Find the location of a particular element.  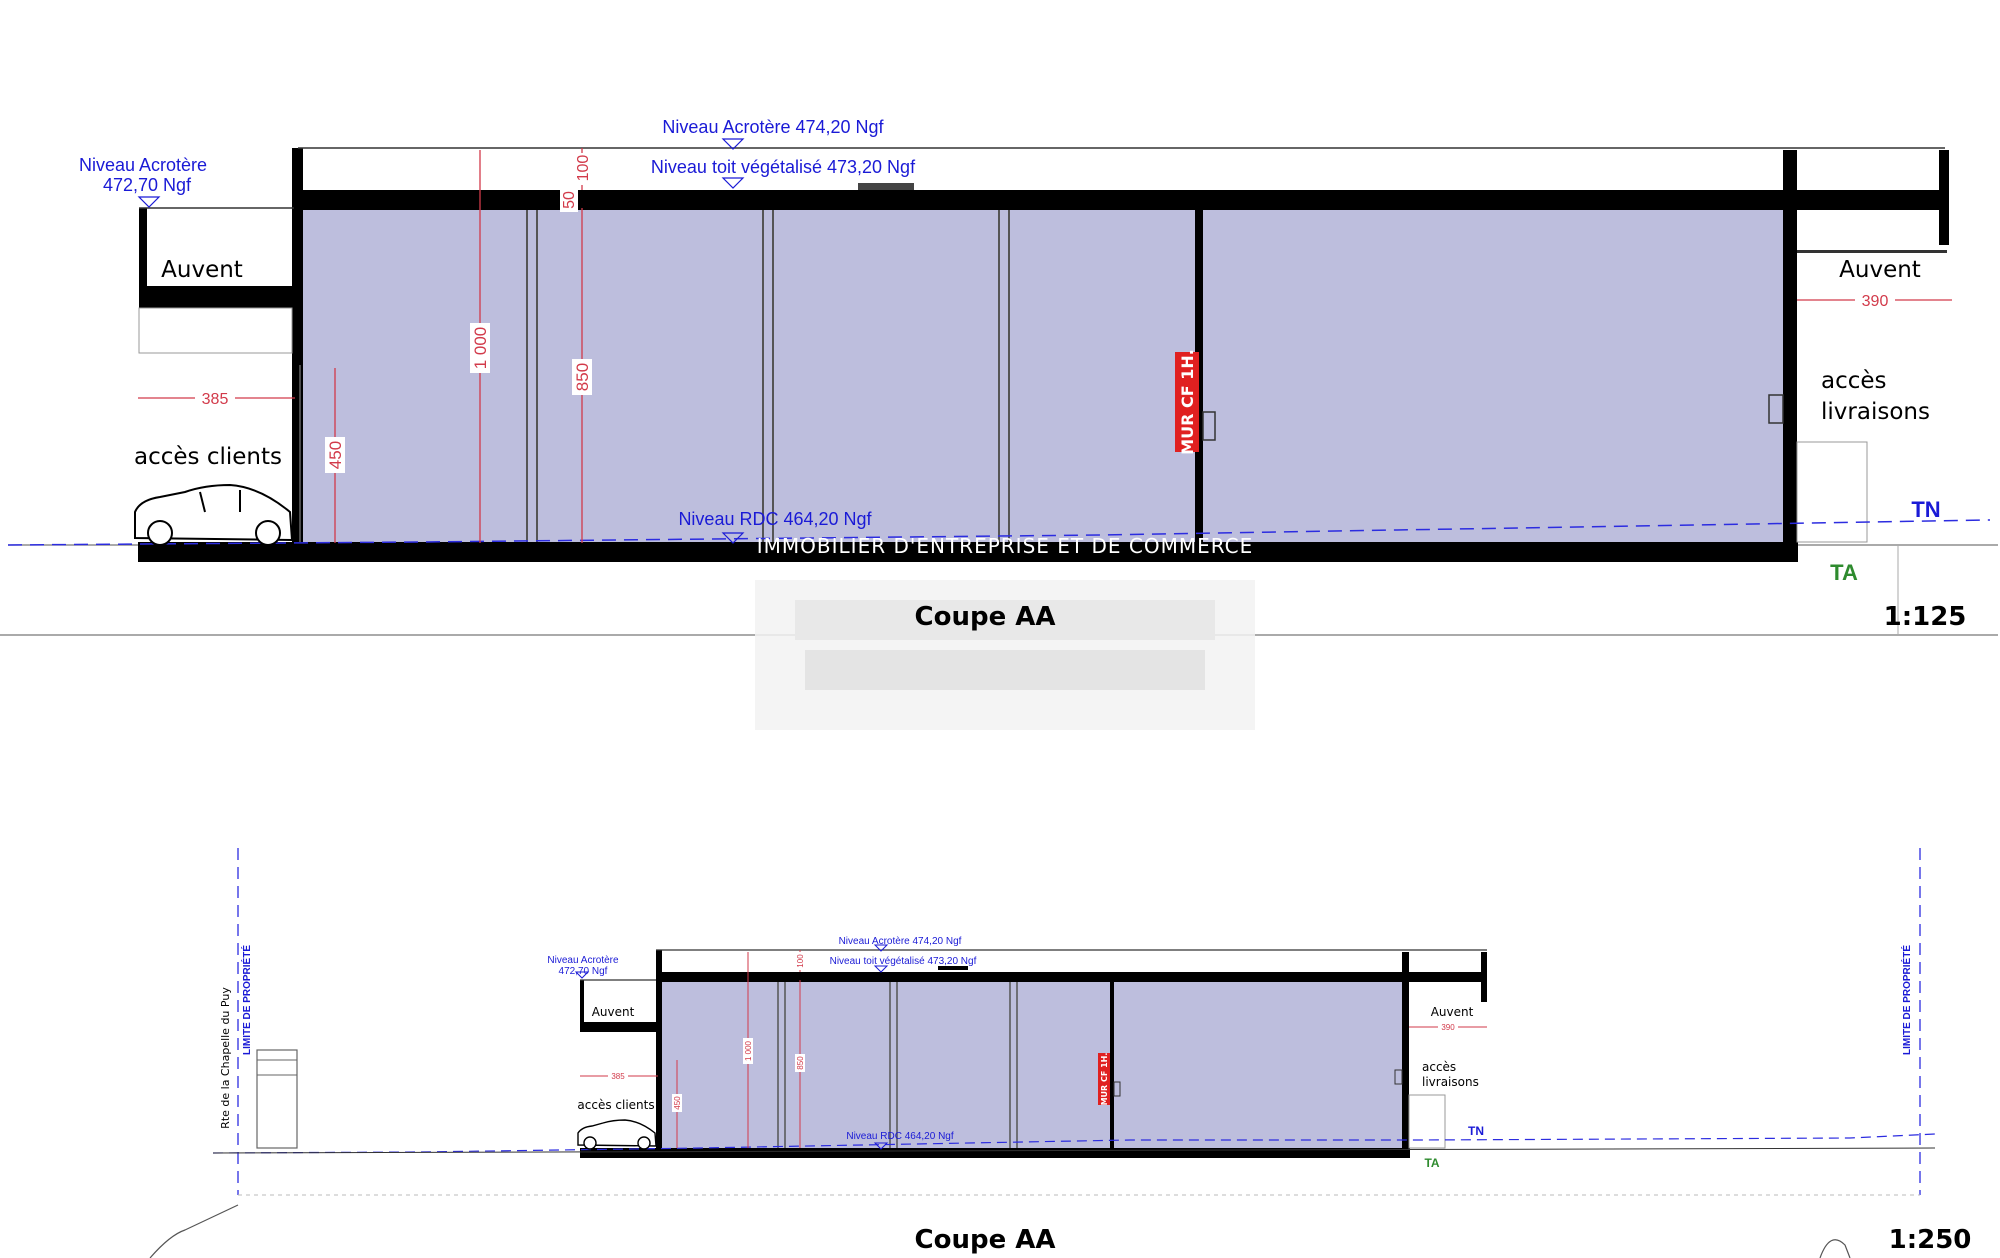

door-fire-wall is located at coordinates (1209, 426).